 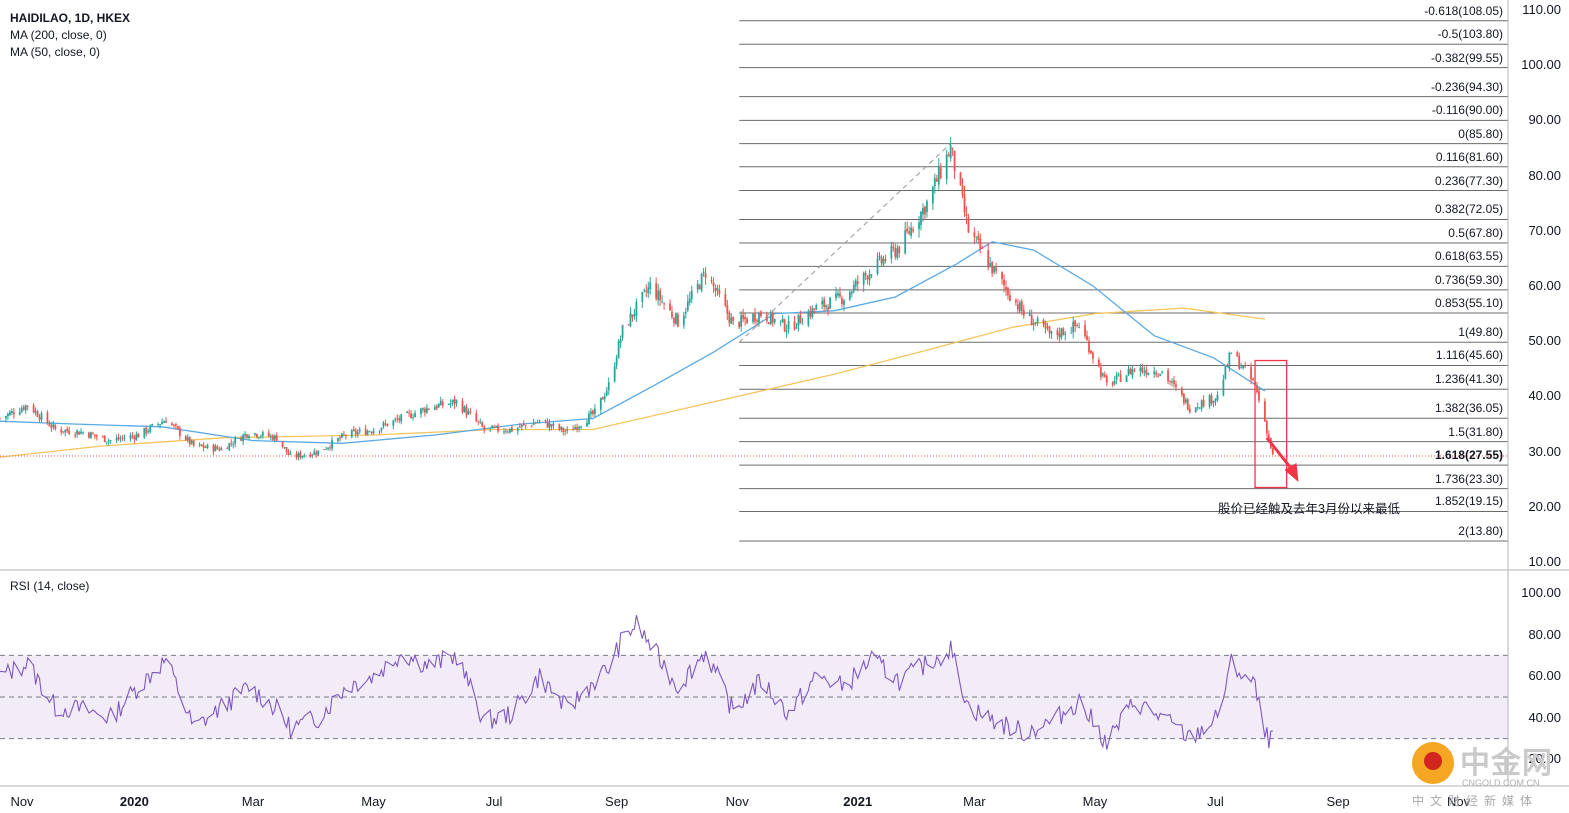 I want to click on fib-level-label: 1.116(45.60), so click(x=1469, y=355).